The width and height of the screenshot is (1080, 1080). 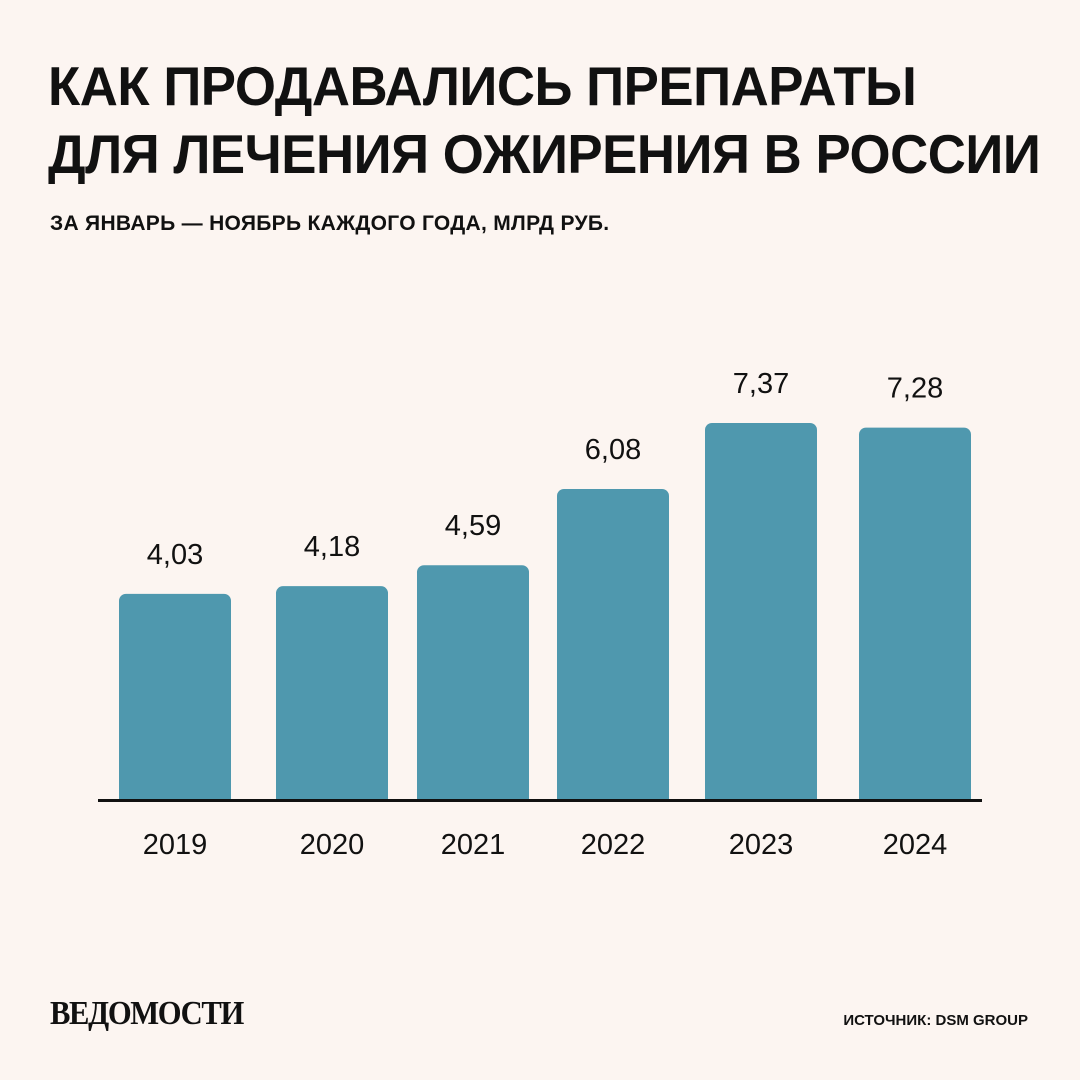 I want to click on source-note: ИСТОЧНИК: DSM GROUP, so click(x=935, y=1020).